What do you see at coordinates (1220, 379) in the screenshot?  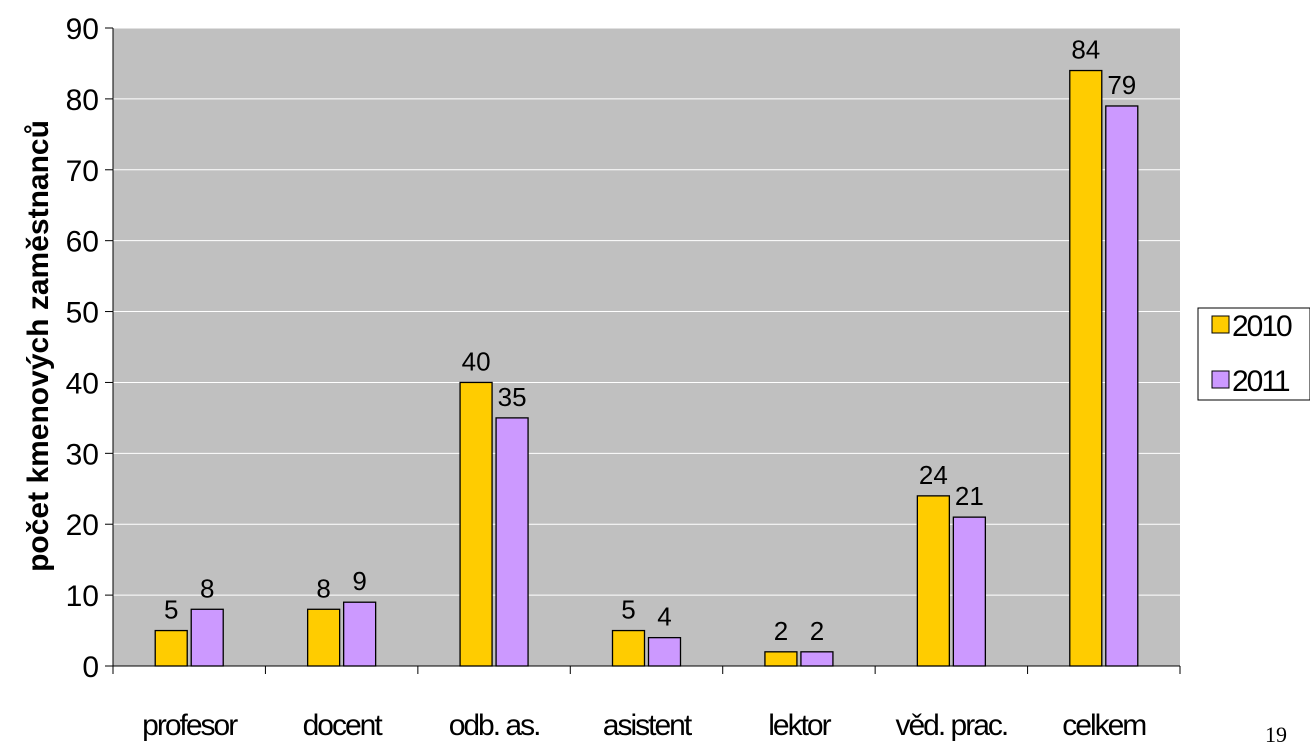 I see `legend-swatch-2011` at bounding box center [1220, 379].